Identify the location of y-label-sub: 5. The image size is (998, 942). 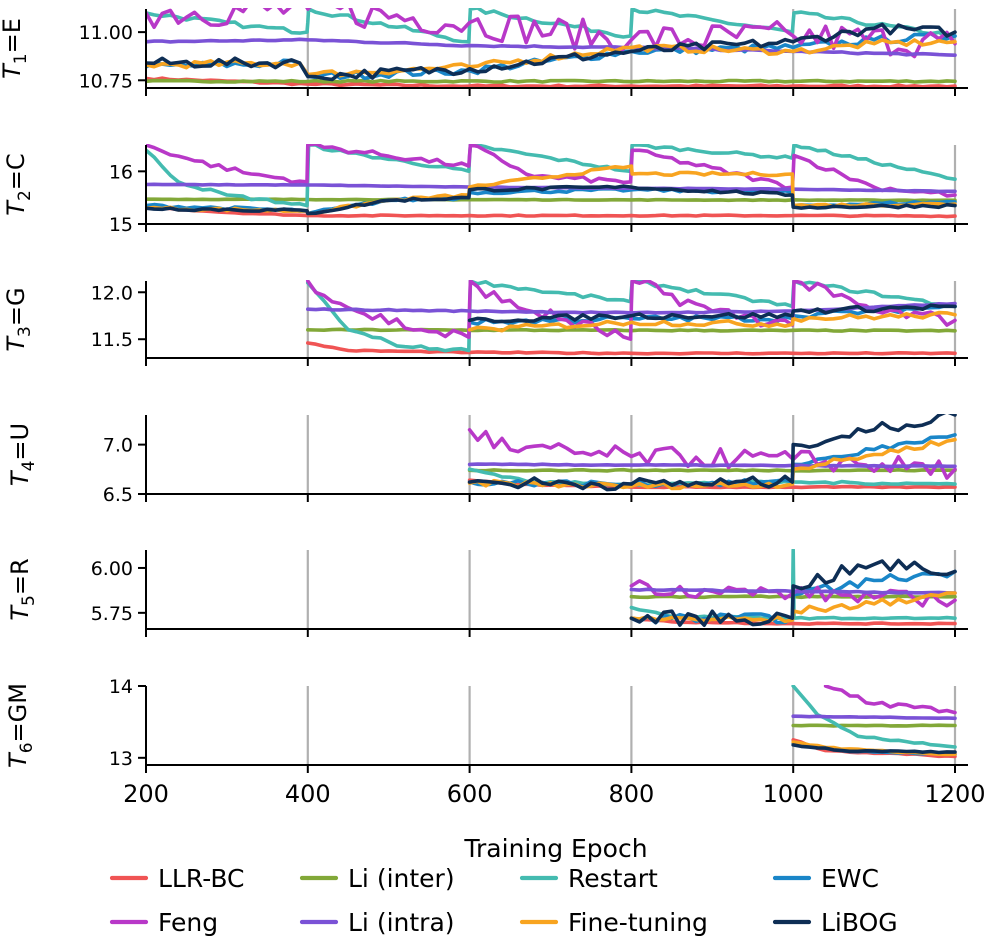
(29, 600).